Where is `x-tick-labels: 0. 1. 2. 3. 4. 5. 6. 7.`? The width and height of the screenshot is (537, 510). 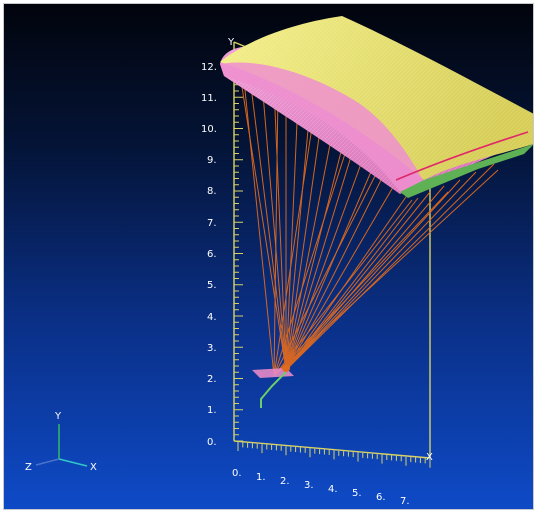 x-tick-labels: 0. 1. 2. 3. 4. 5. 6. 7. is located at coordinates (321, 487).